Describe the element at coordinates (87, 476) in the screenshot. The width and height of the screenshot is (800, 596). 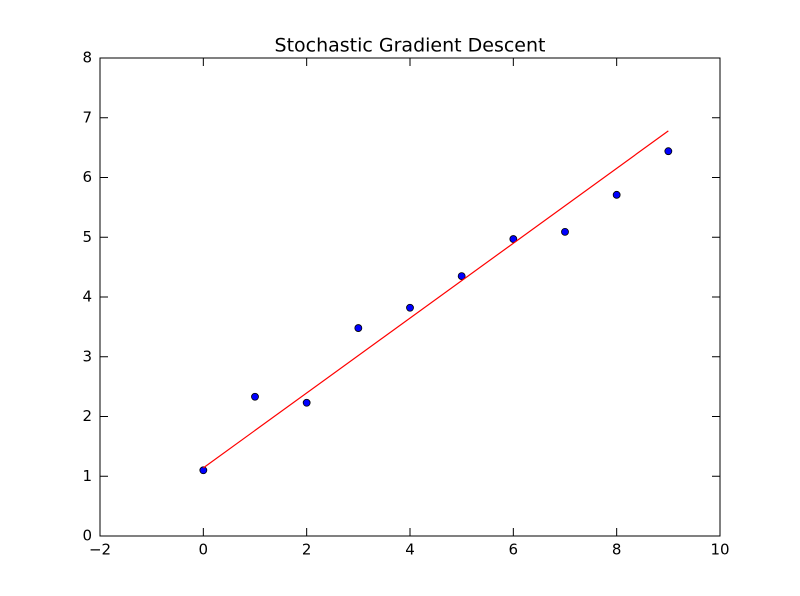
I see `y-tick-label: 1` at that location.